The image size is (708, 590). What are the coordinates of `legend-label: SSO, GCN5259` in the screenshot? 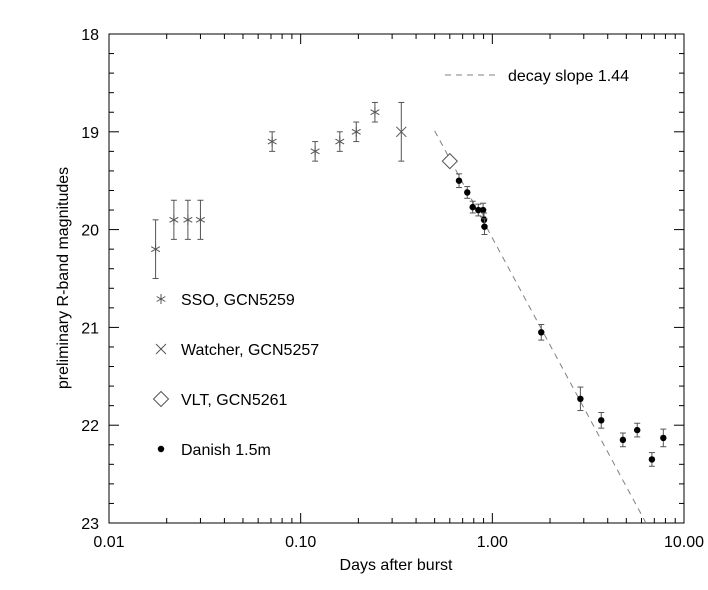 It's located at (238, 300).